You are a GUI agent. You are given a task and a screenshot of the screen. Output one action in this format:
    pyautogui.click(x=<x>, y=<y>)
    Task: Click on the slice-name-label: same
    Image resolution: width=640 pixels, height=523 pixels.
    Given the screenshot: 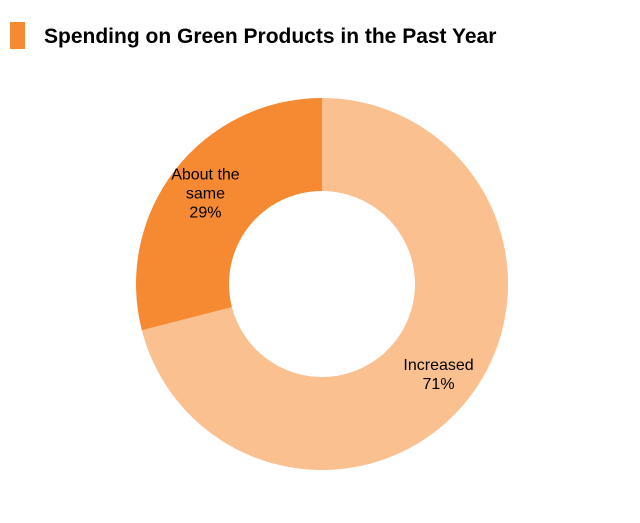 What is the action you would take?
    pyautogui.click(x=205, y=194)
    